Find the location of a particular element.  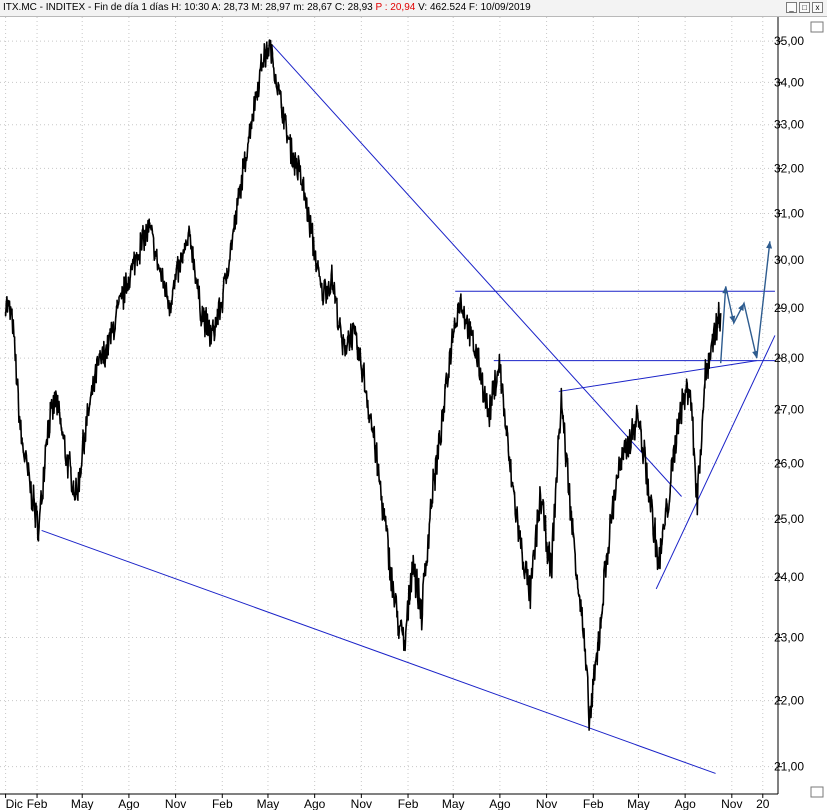

y-tick-label: 32,00 is located at coordinates (789, 168).